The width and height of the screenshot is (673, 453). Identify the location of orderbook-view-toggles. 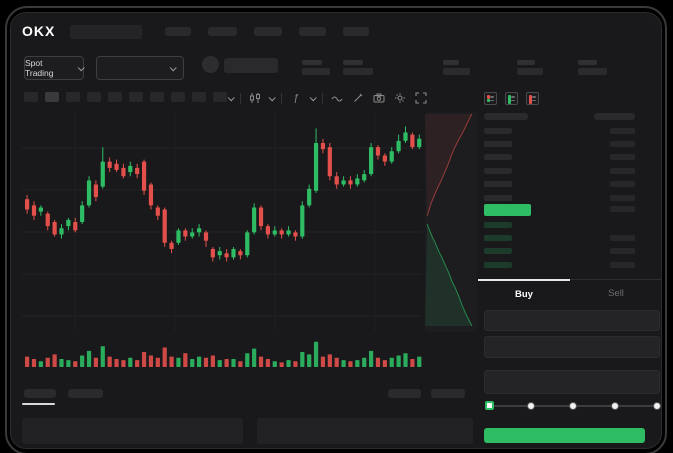
(511, 98).